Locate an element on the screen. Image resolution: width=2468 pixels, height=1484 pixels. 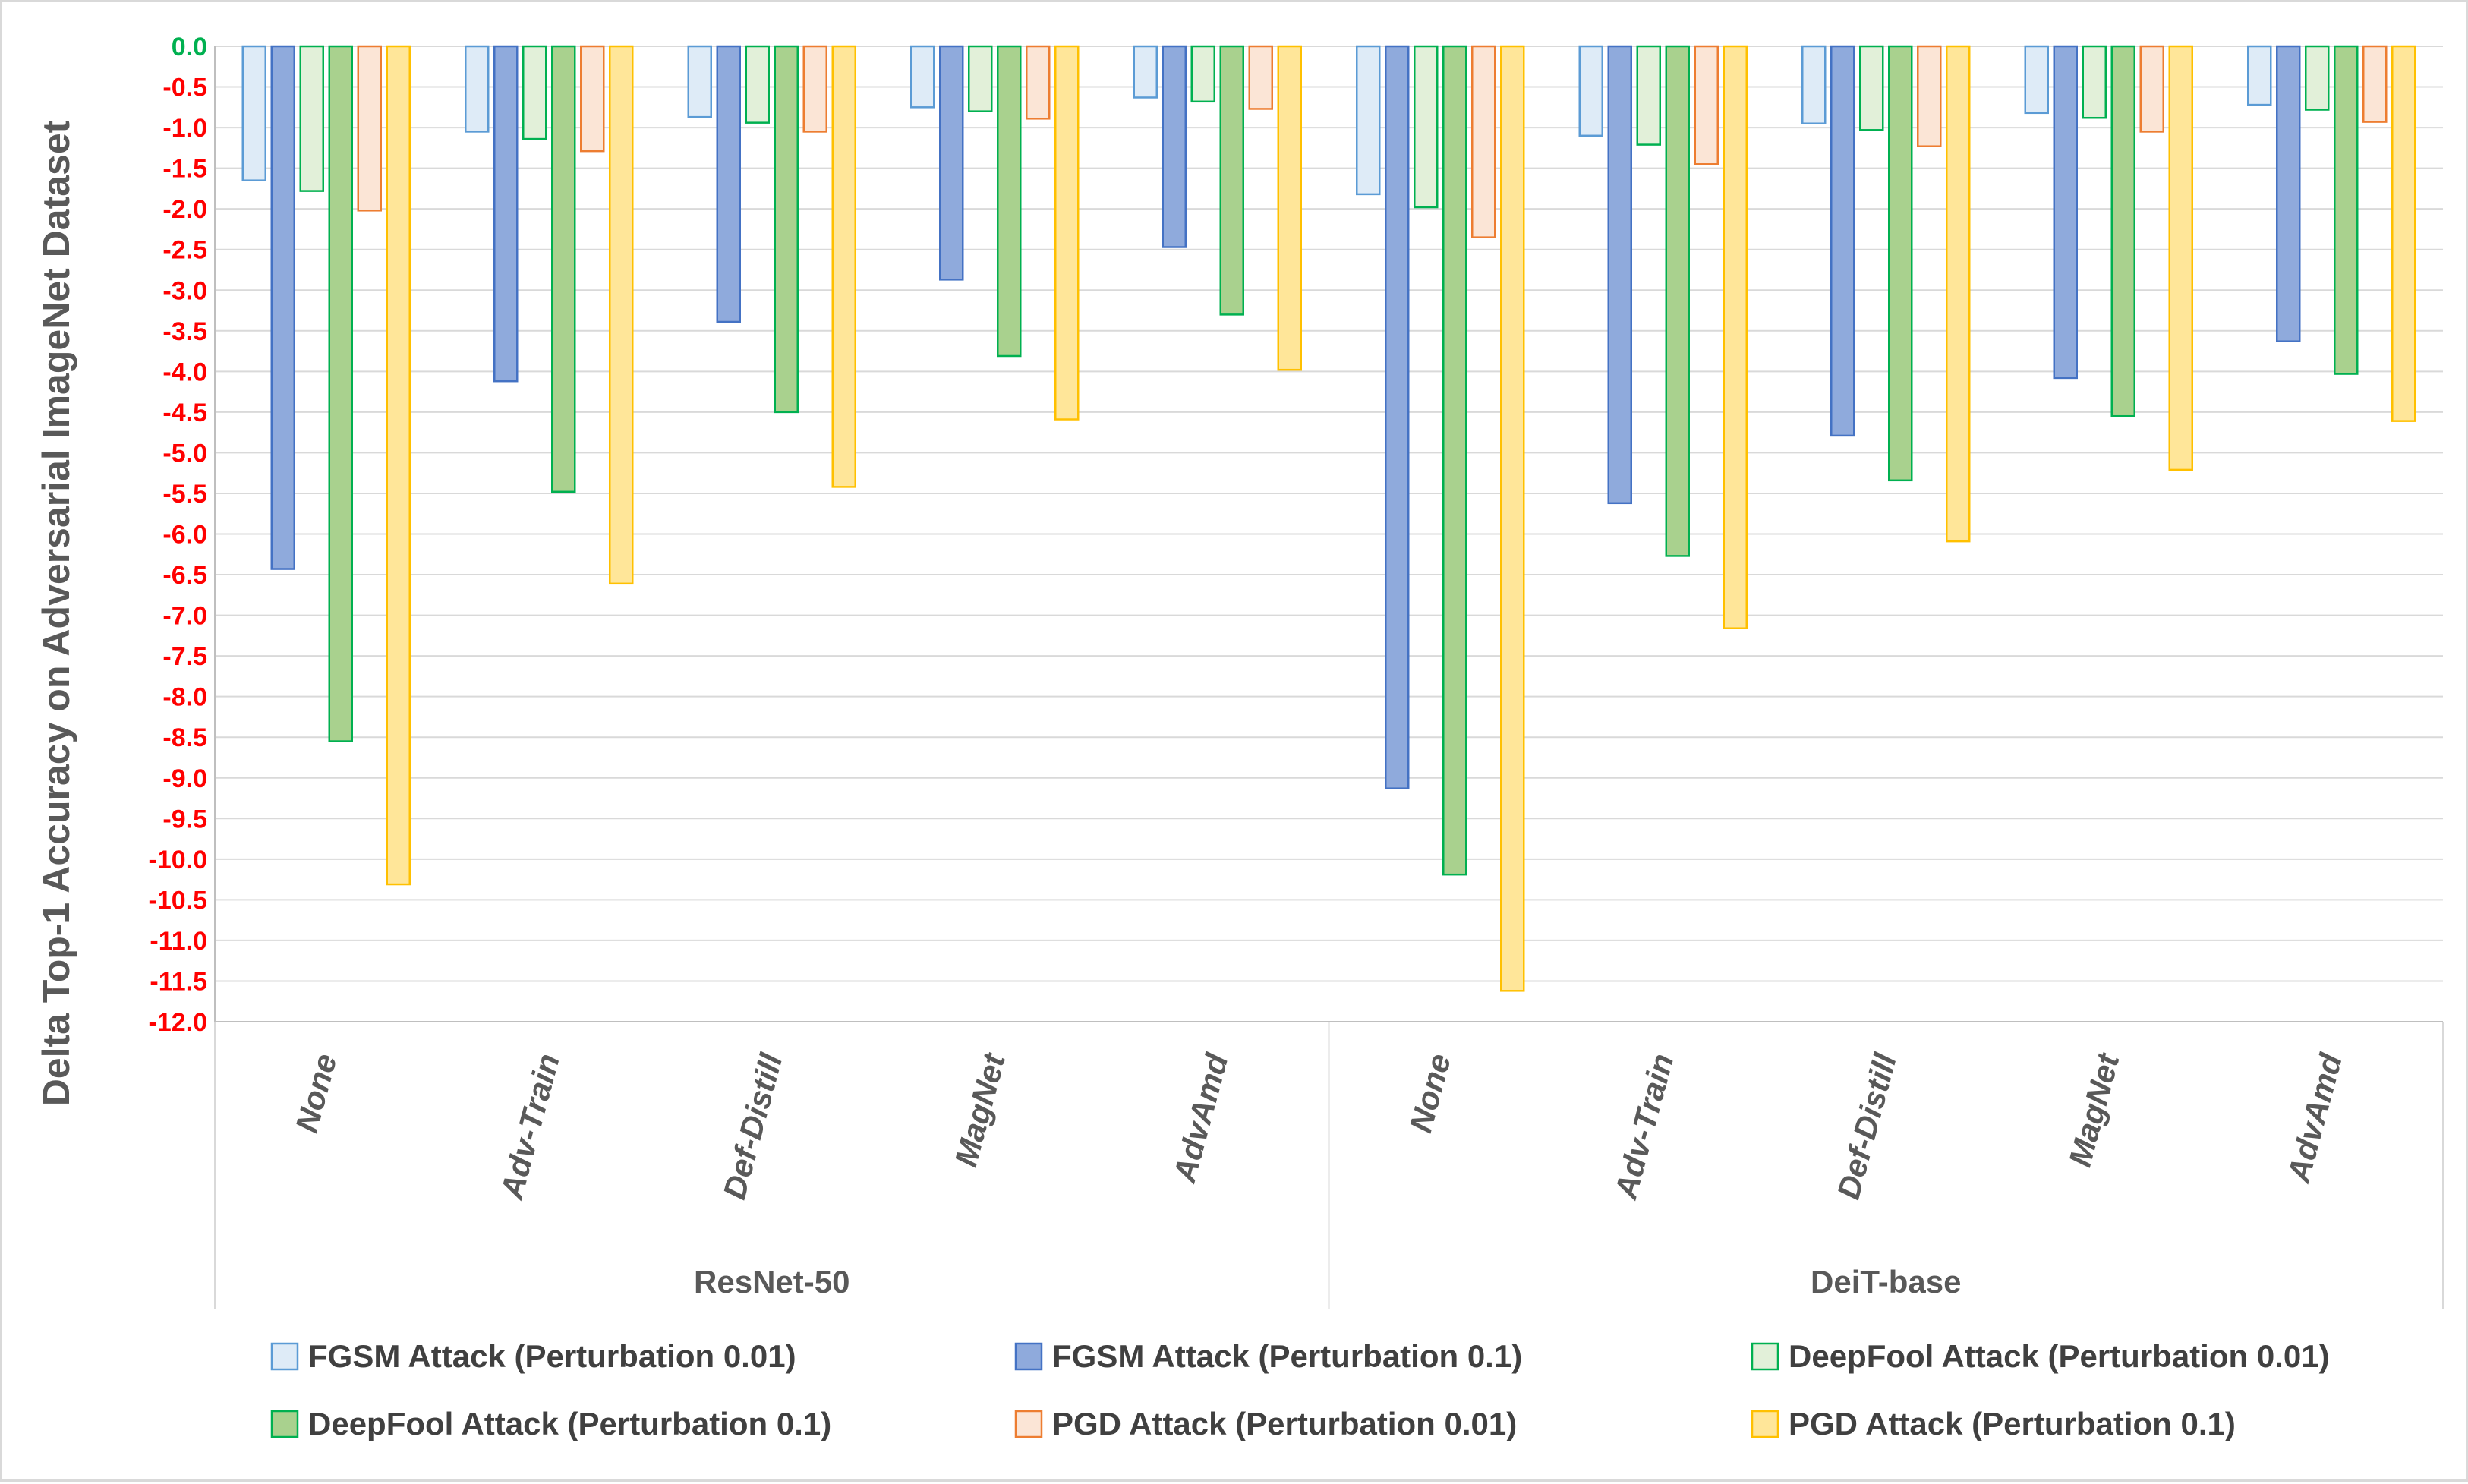
y-tick-label: 0.0 is located at coordinates (189, 47).